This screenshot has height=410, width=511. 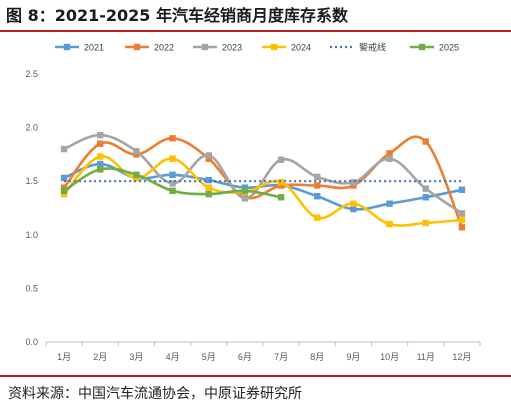 I want to click on x-tick-label: 2月, so click(x=100, y=357).